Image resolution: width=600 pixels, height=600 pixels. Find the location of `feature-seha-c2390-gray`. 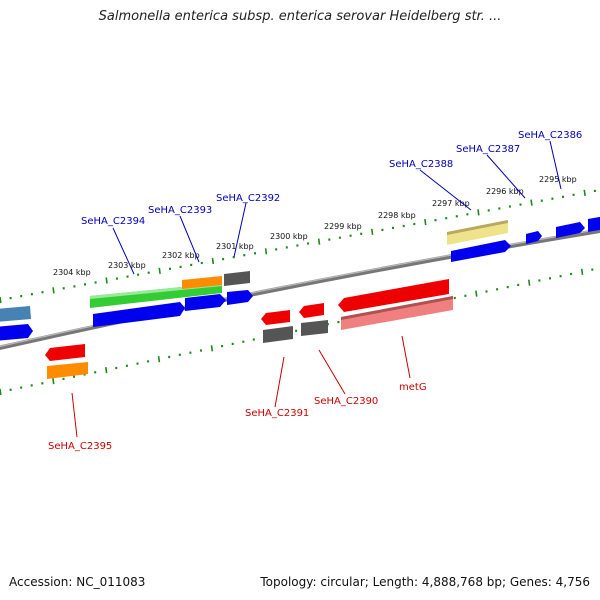

feature-seha-c2390-gray is located at coordinates (314, 328).